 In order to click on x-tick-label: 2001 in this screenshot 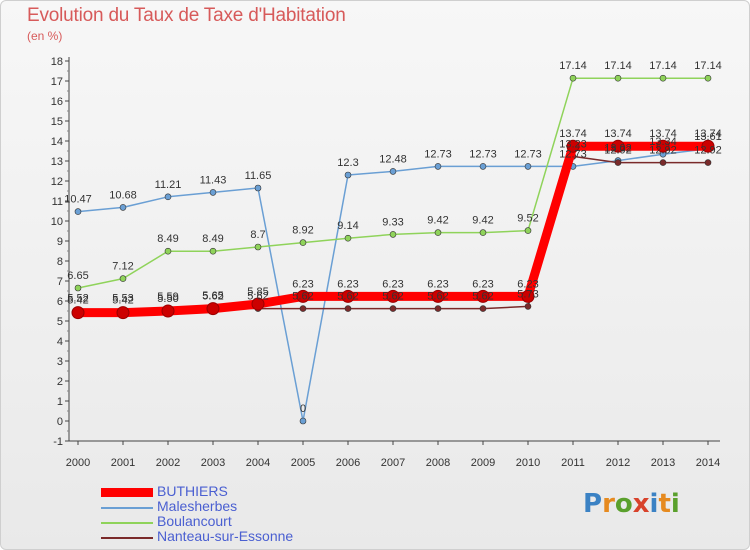, I will do `click(123, 463)`.